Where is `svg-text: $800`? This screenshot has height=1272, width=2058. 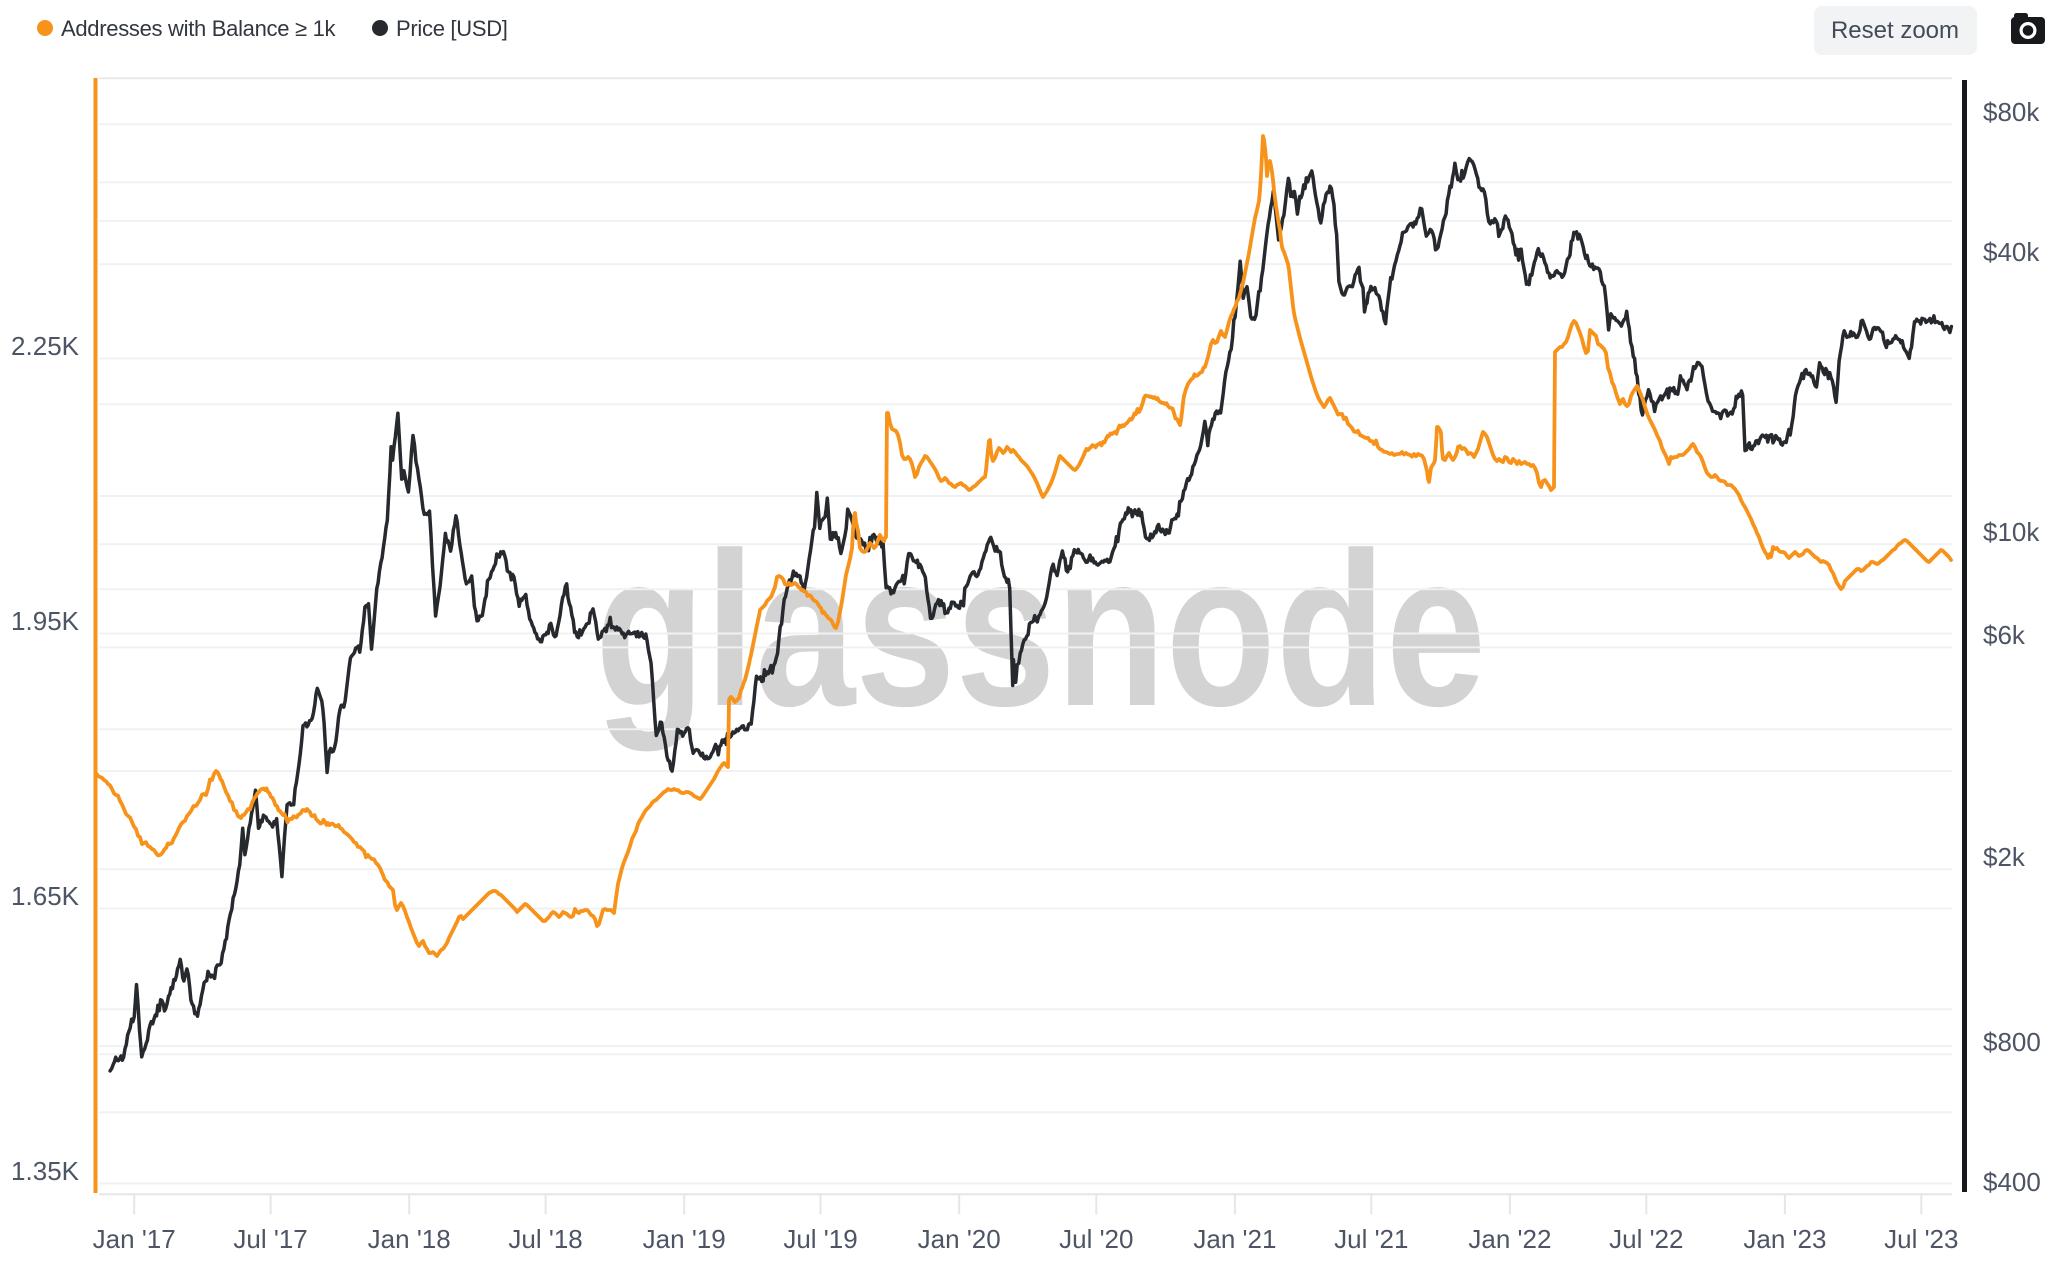 svg-text: $800 is located at coordinates (2012, 1042).